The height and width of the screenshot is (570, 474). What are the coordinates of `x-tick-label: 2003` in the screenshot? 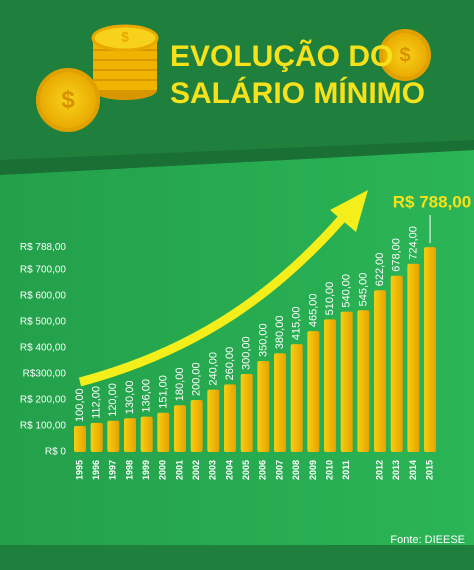 It's located at (213, 470).